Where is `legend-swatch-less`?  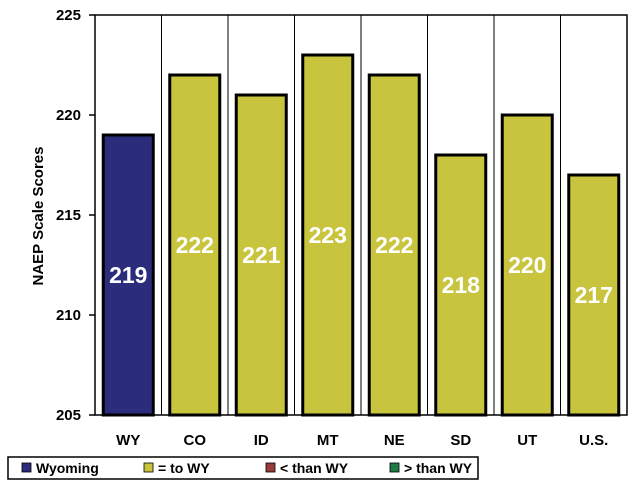 legend-swatch-less is located at coordinates (270, 467).